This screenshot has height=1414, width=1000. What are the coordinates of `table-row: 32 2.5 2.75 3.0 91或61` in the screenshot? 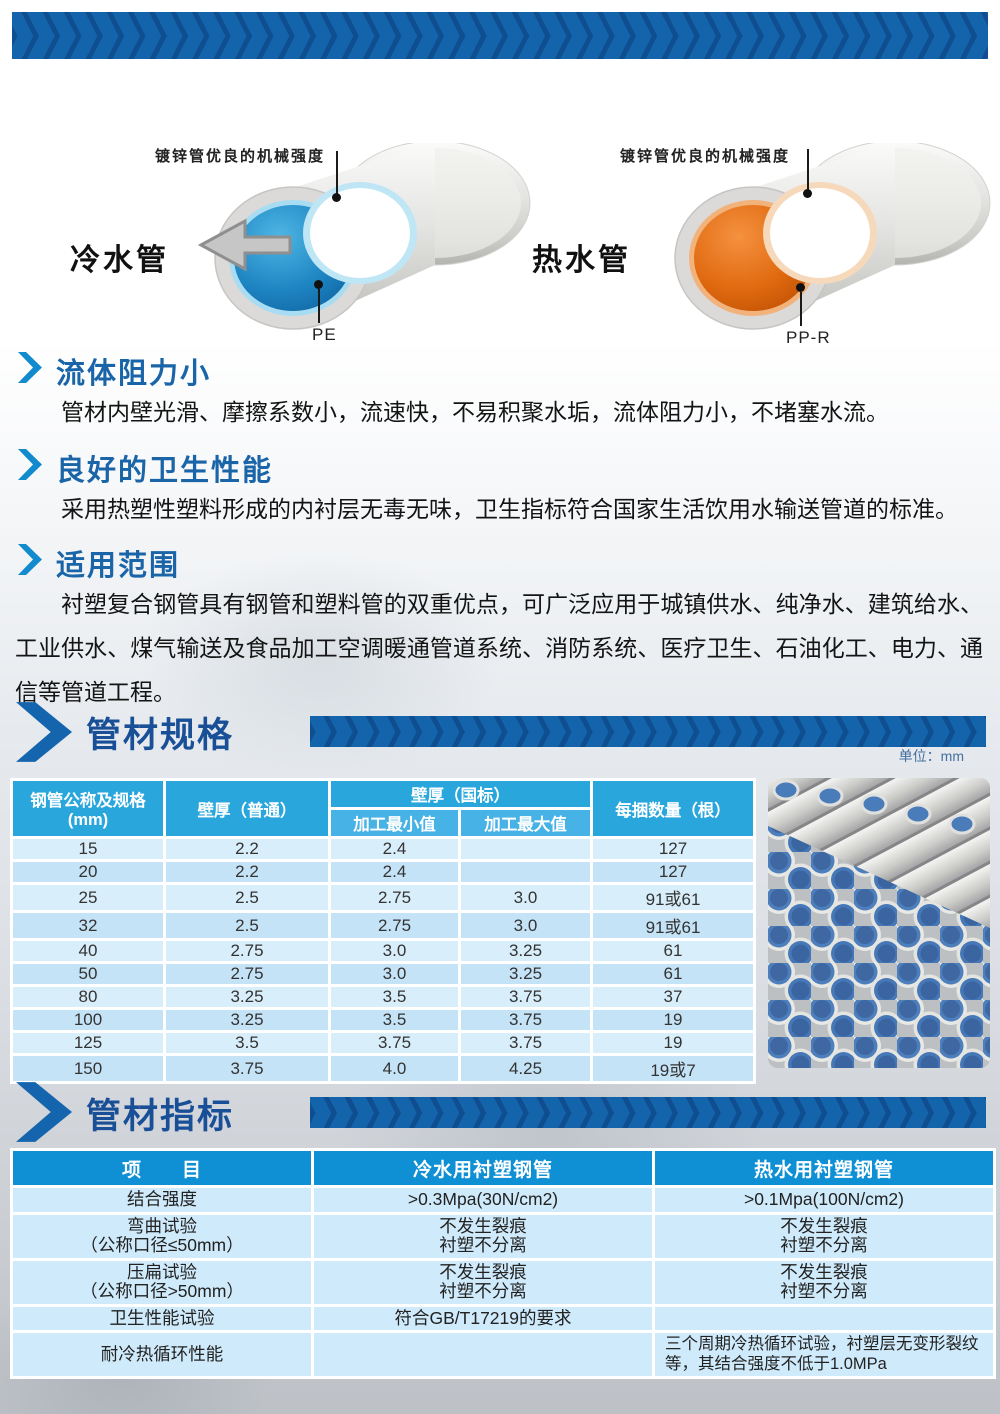 It's located at (383, 925).